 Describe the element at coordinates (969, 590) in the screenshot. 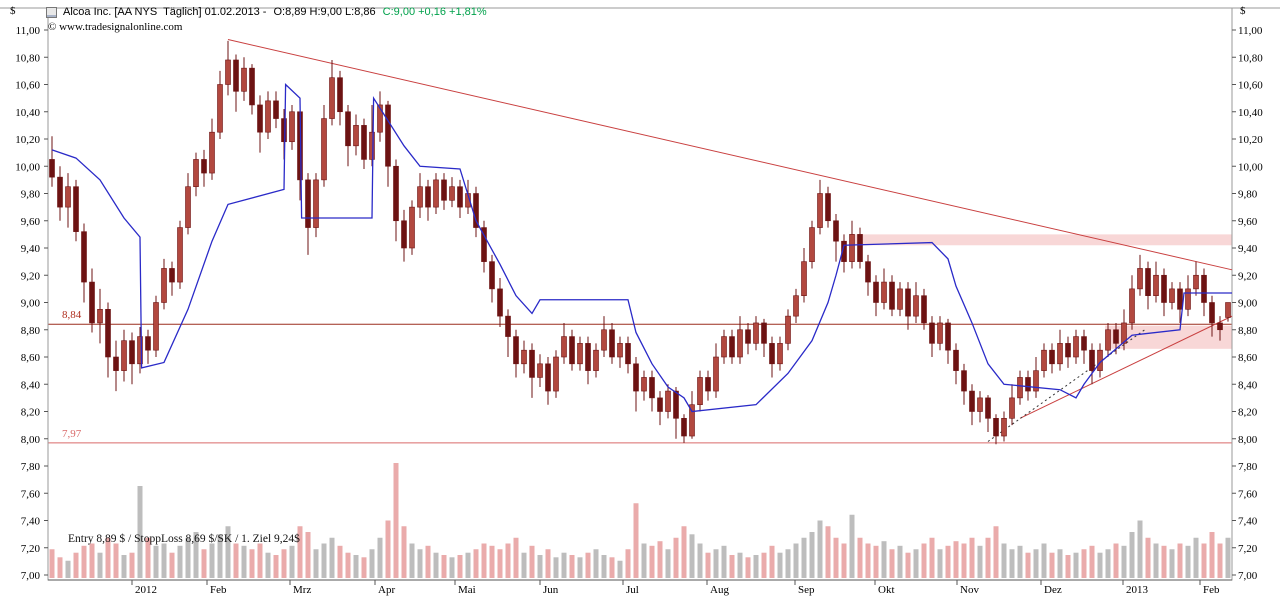

I see `svg-text: Nov` at that location.